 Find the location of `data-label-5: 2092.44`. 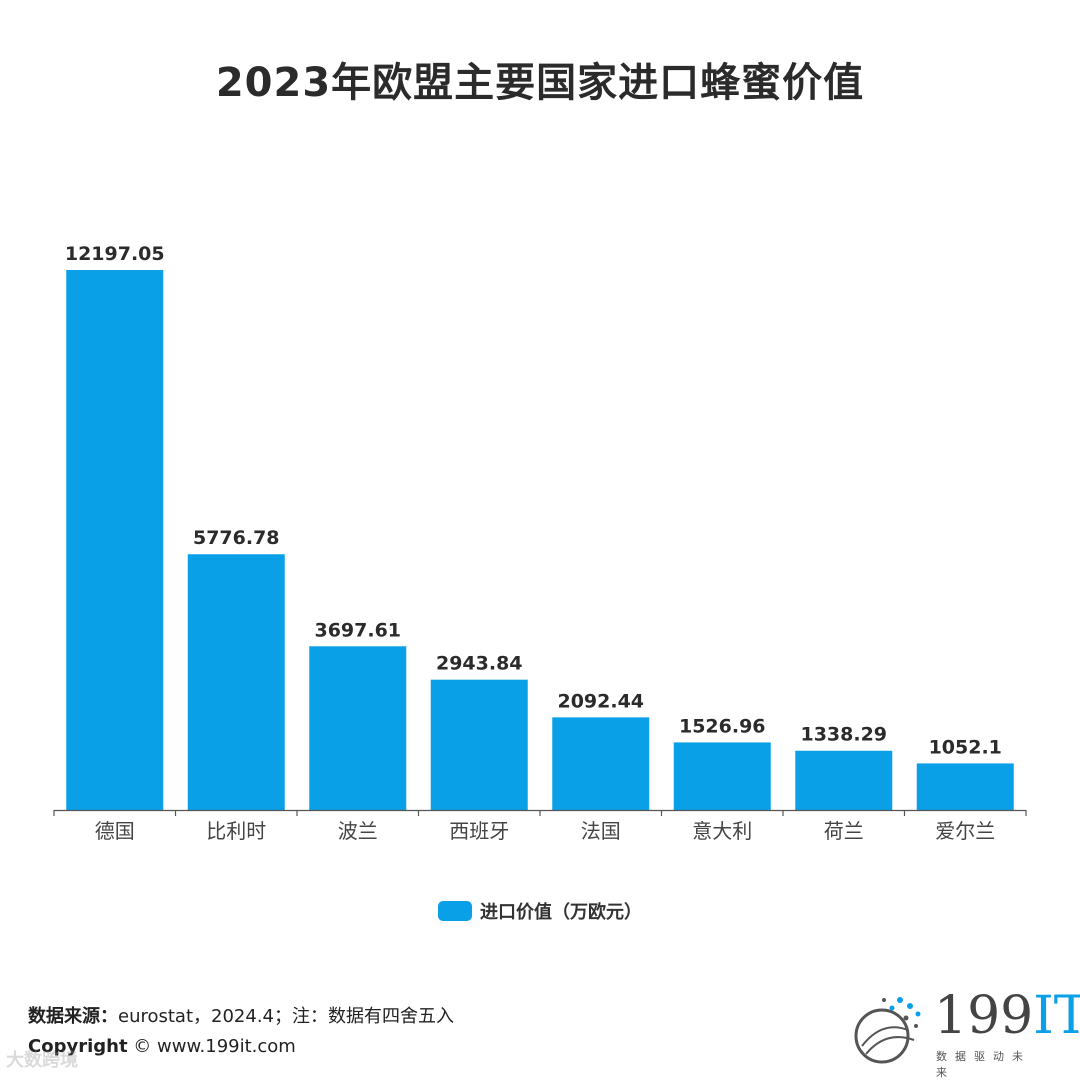

data-label-5: 2092.44 is located at coordinates (600, 701).